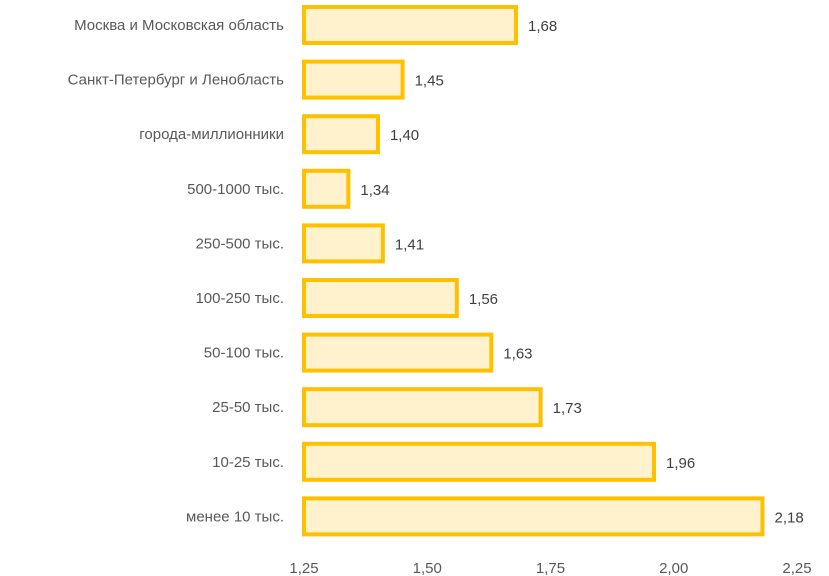  What do you see at coordinates (248, 462) in the screenshot?
I see `category-label: 10-25 тыс.` at bounding box center [248, 462].